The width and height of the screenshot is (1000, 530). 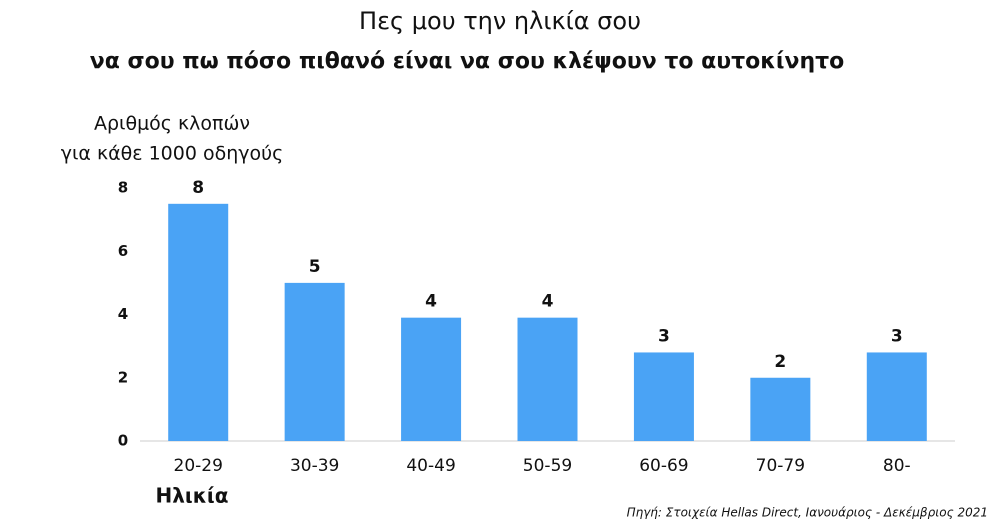 I want to click on chart-title: Πες μου την ηλικία σου, so click(x=500, y=21).